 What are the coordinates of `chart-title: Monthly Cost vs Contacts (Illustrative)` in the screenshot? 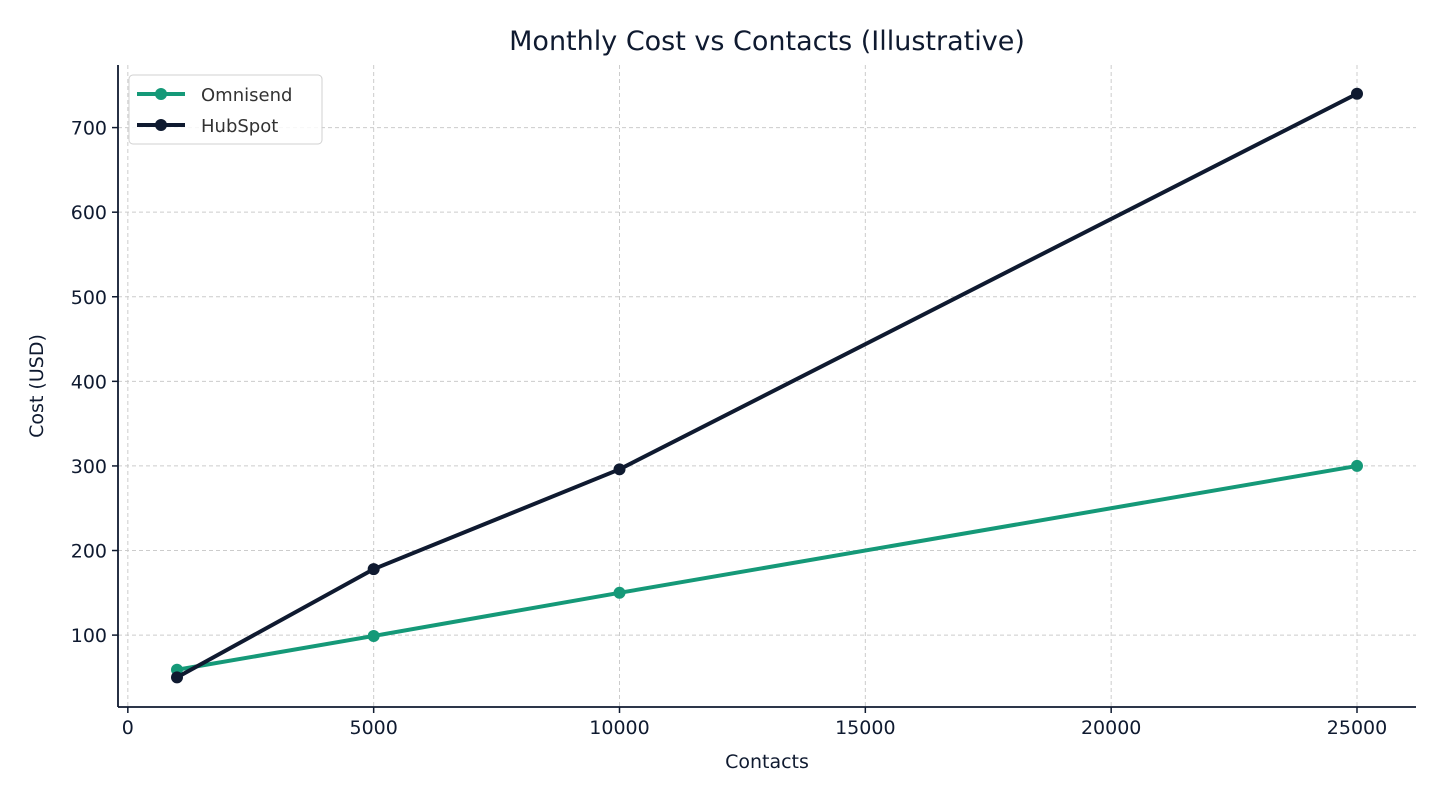 It's located at (767, 41).